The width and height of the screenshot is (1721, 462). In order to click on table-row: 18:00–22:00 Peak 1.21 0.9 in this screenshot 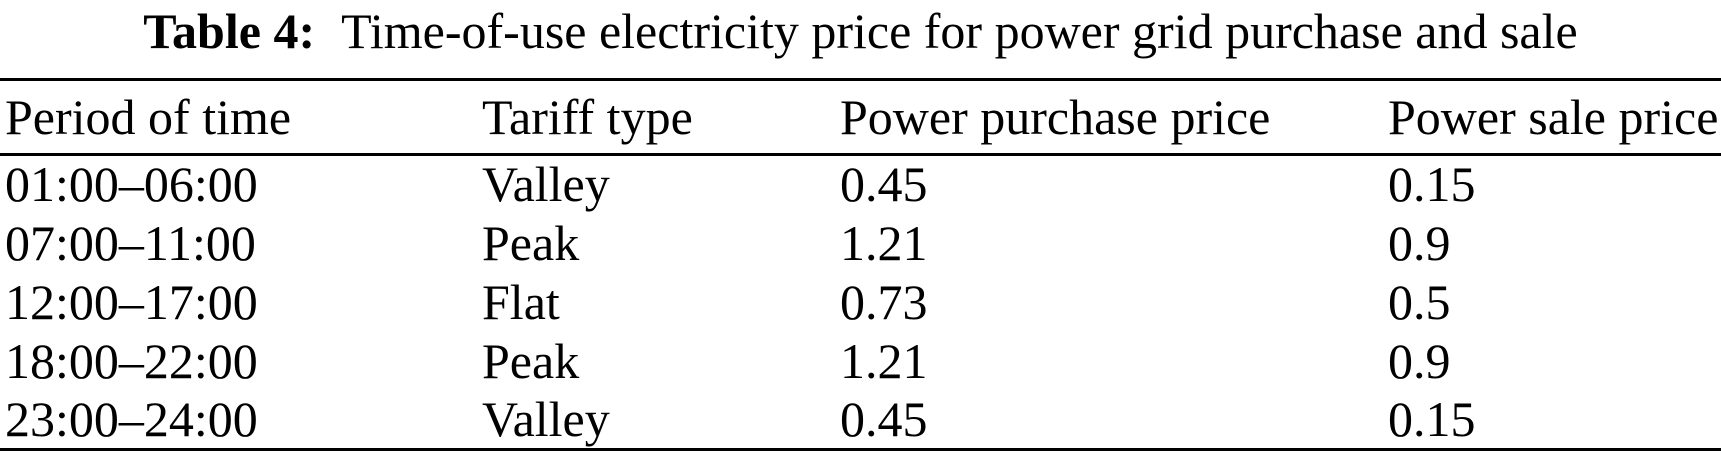, I will do `click(860, 361)`.